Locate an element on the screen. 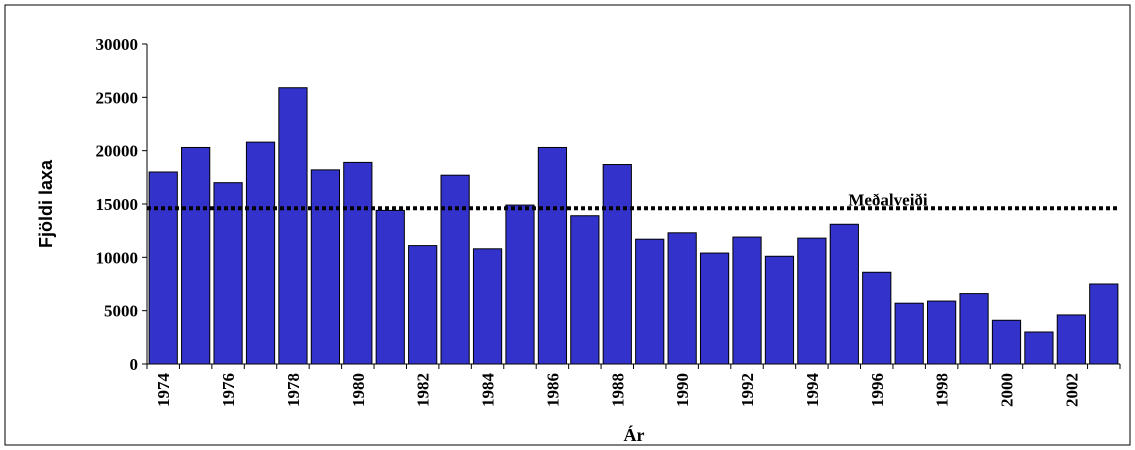 Image resolution: width=1135 pixels, height=450 pixels. y-tick-label: 5000 is located at coordinates (121, 311).